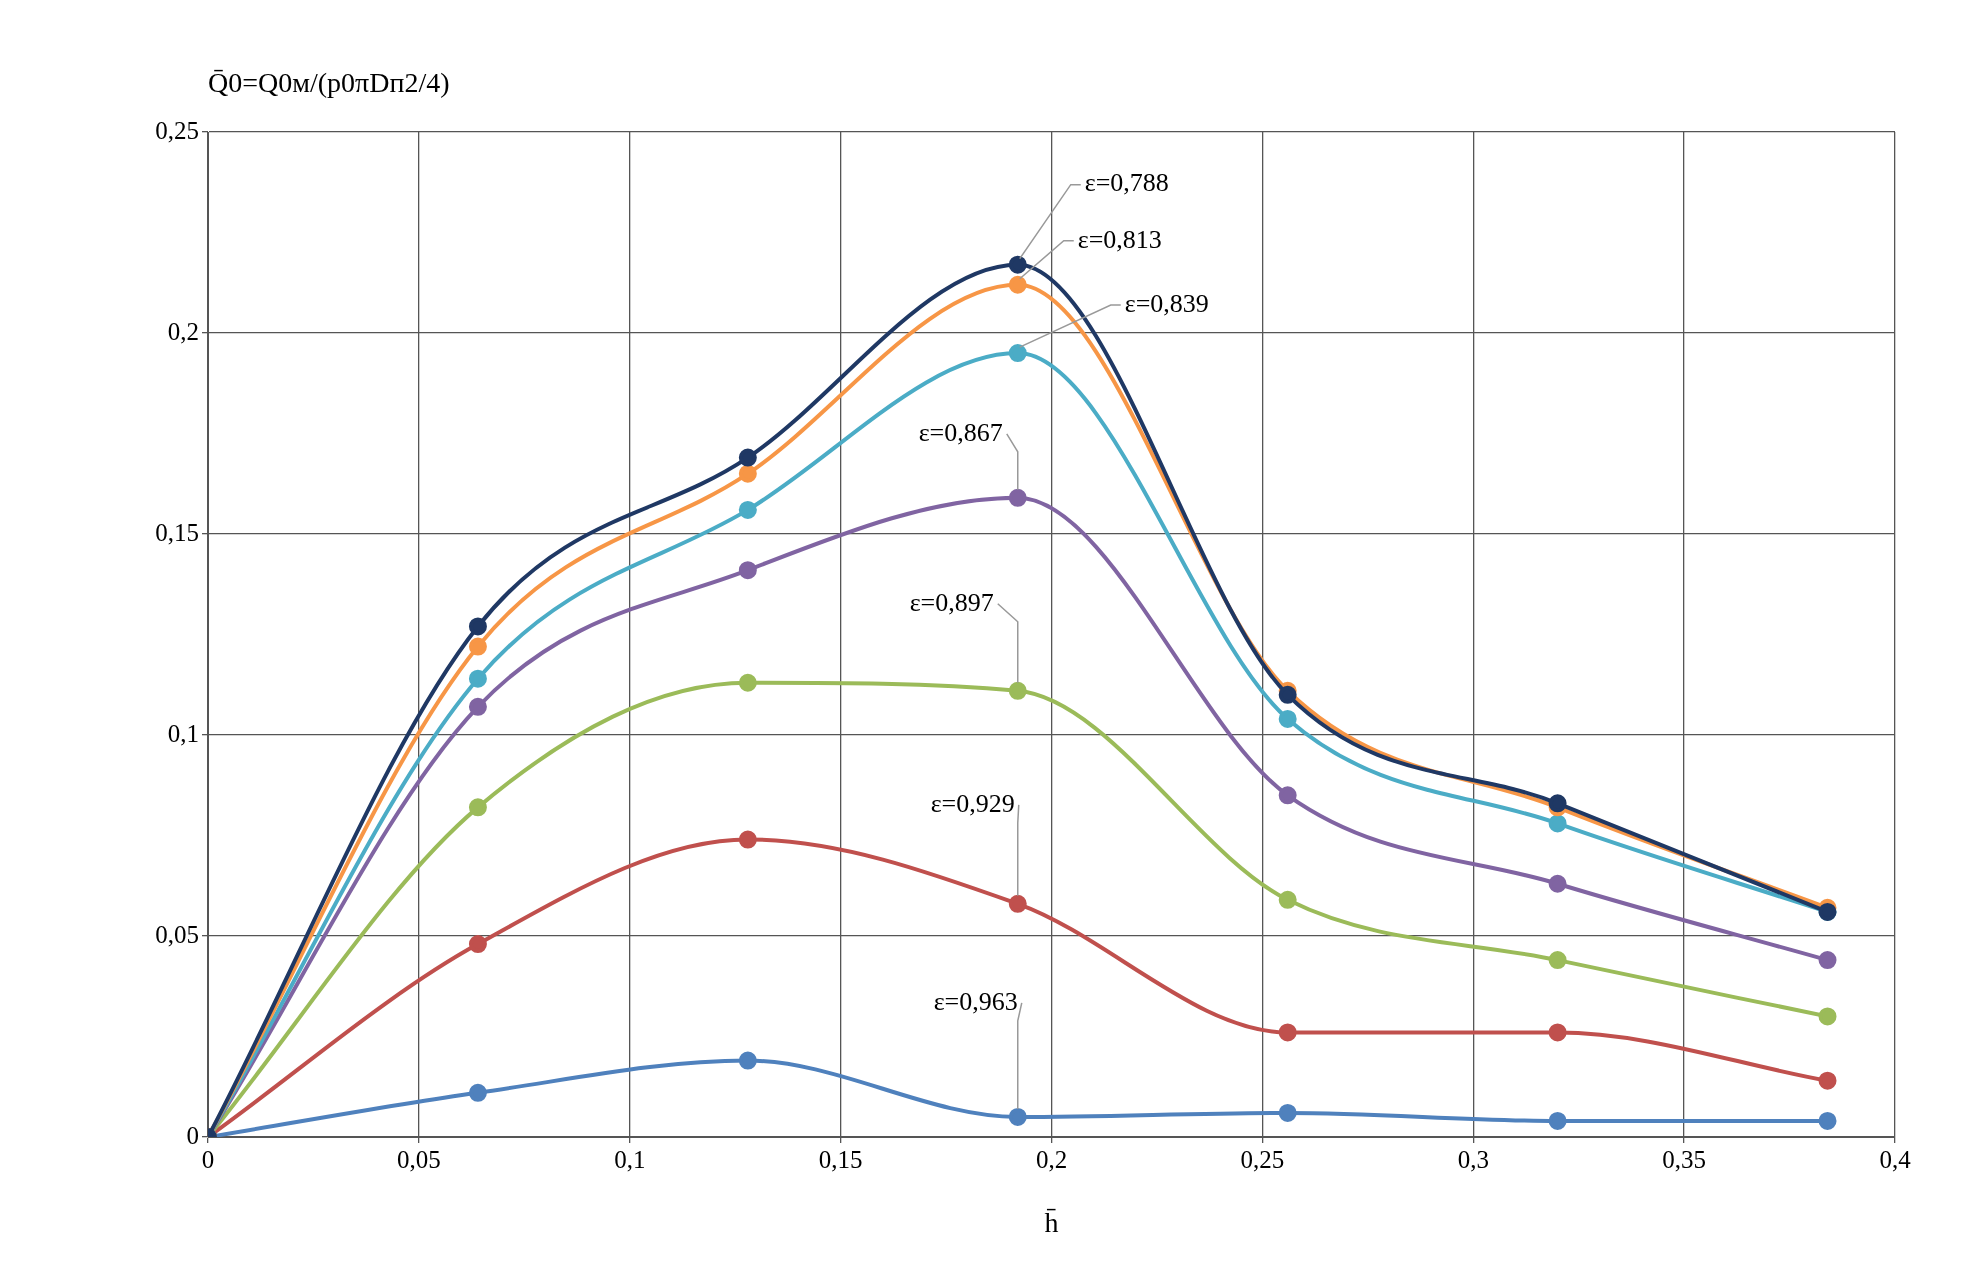 This screenshot has width=1968, height=1284. I want to click on x-tick-label: 0,25, so click(1262, 1159).